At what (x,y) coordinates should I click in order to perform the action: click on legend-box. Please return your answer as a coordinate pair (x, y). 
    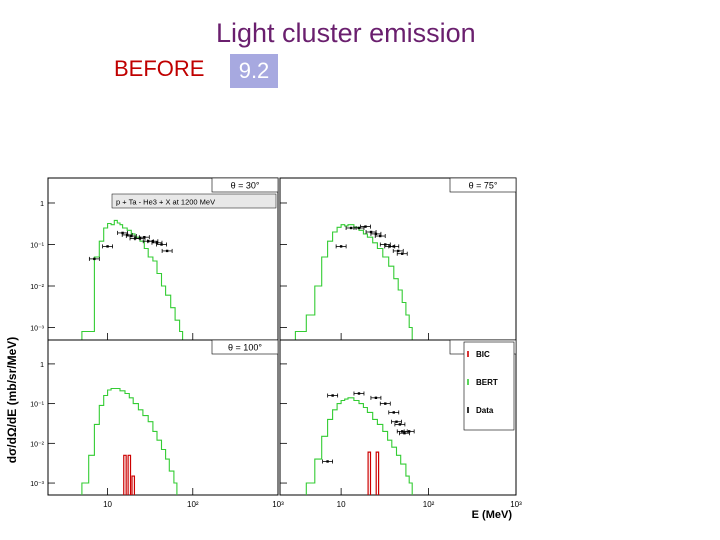
    Looking at the image, I should click on (489, 386).